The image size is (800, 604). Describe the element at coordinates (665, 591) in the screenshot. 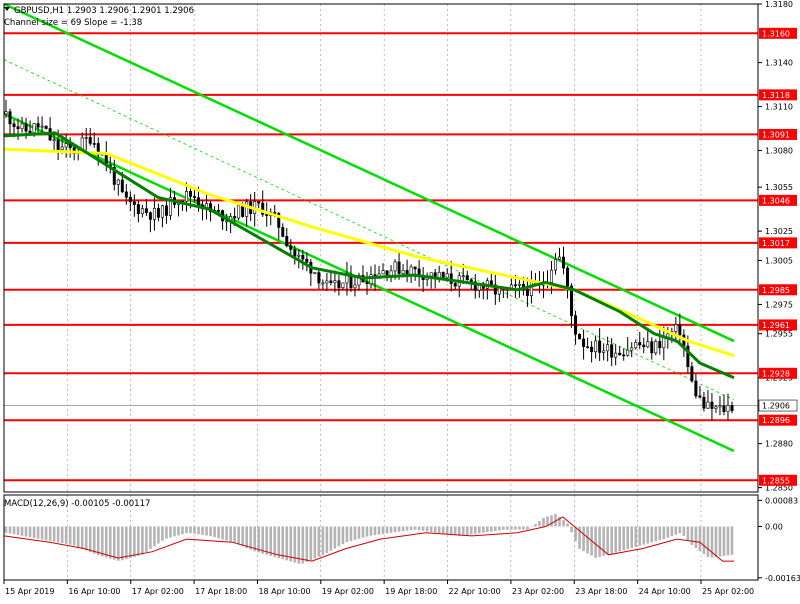

I see `x-tick-label: 24 Apr 10:00` at that location.